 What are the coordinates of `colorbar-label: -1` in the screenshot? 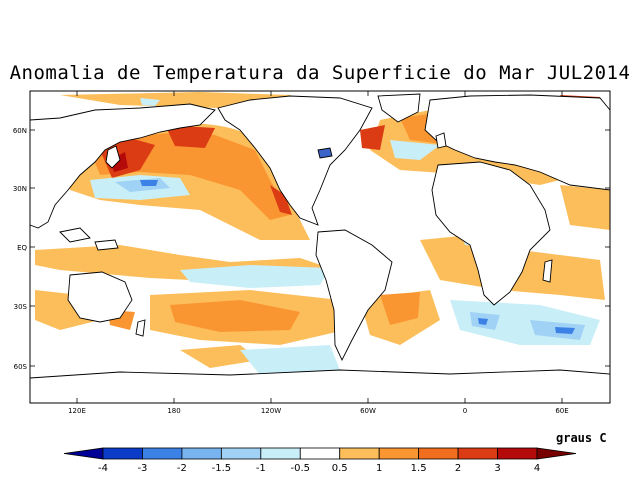 It's located at (261, 468).